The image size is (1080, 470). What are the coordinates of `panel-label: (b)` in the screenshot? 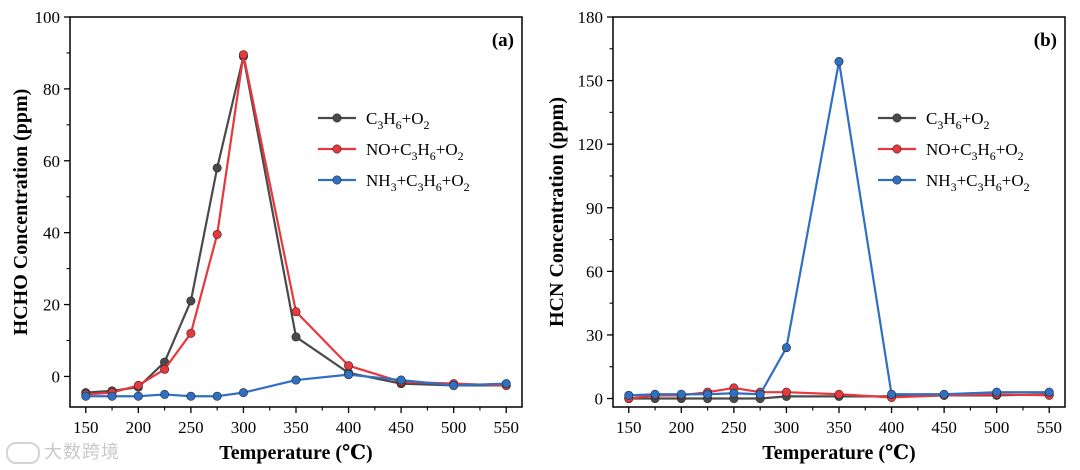 It's located at (1045, 40).